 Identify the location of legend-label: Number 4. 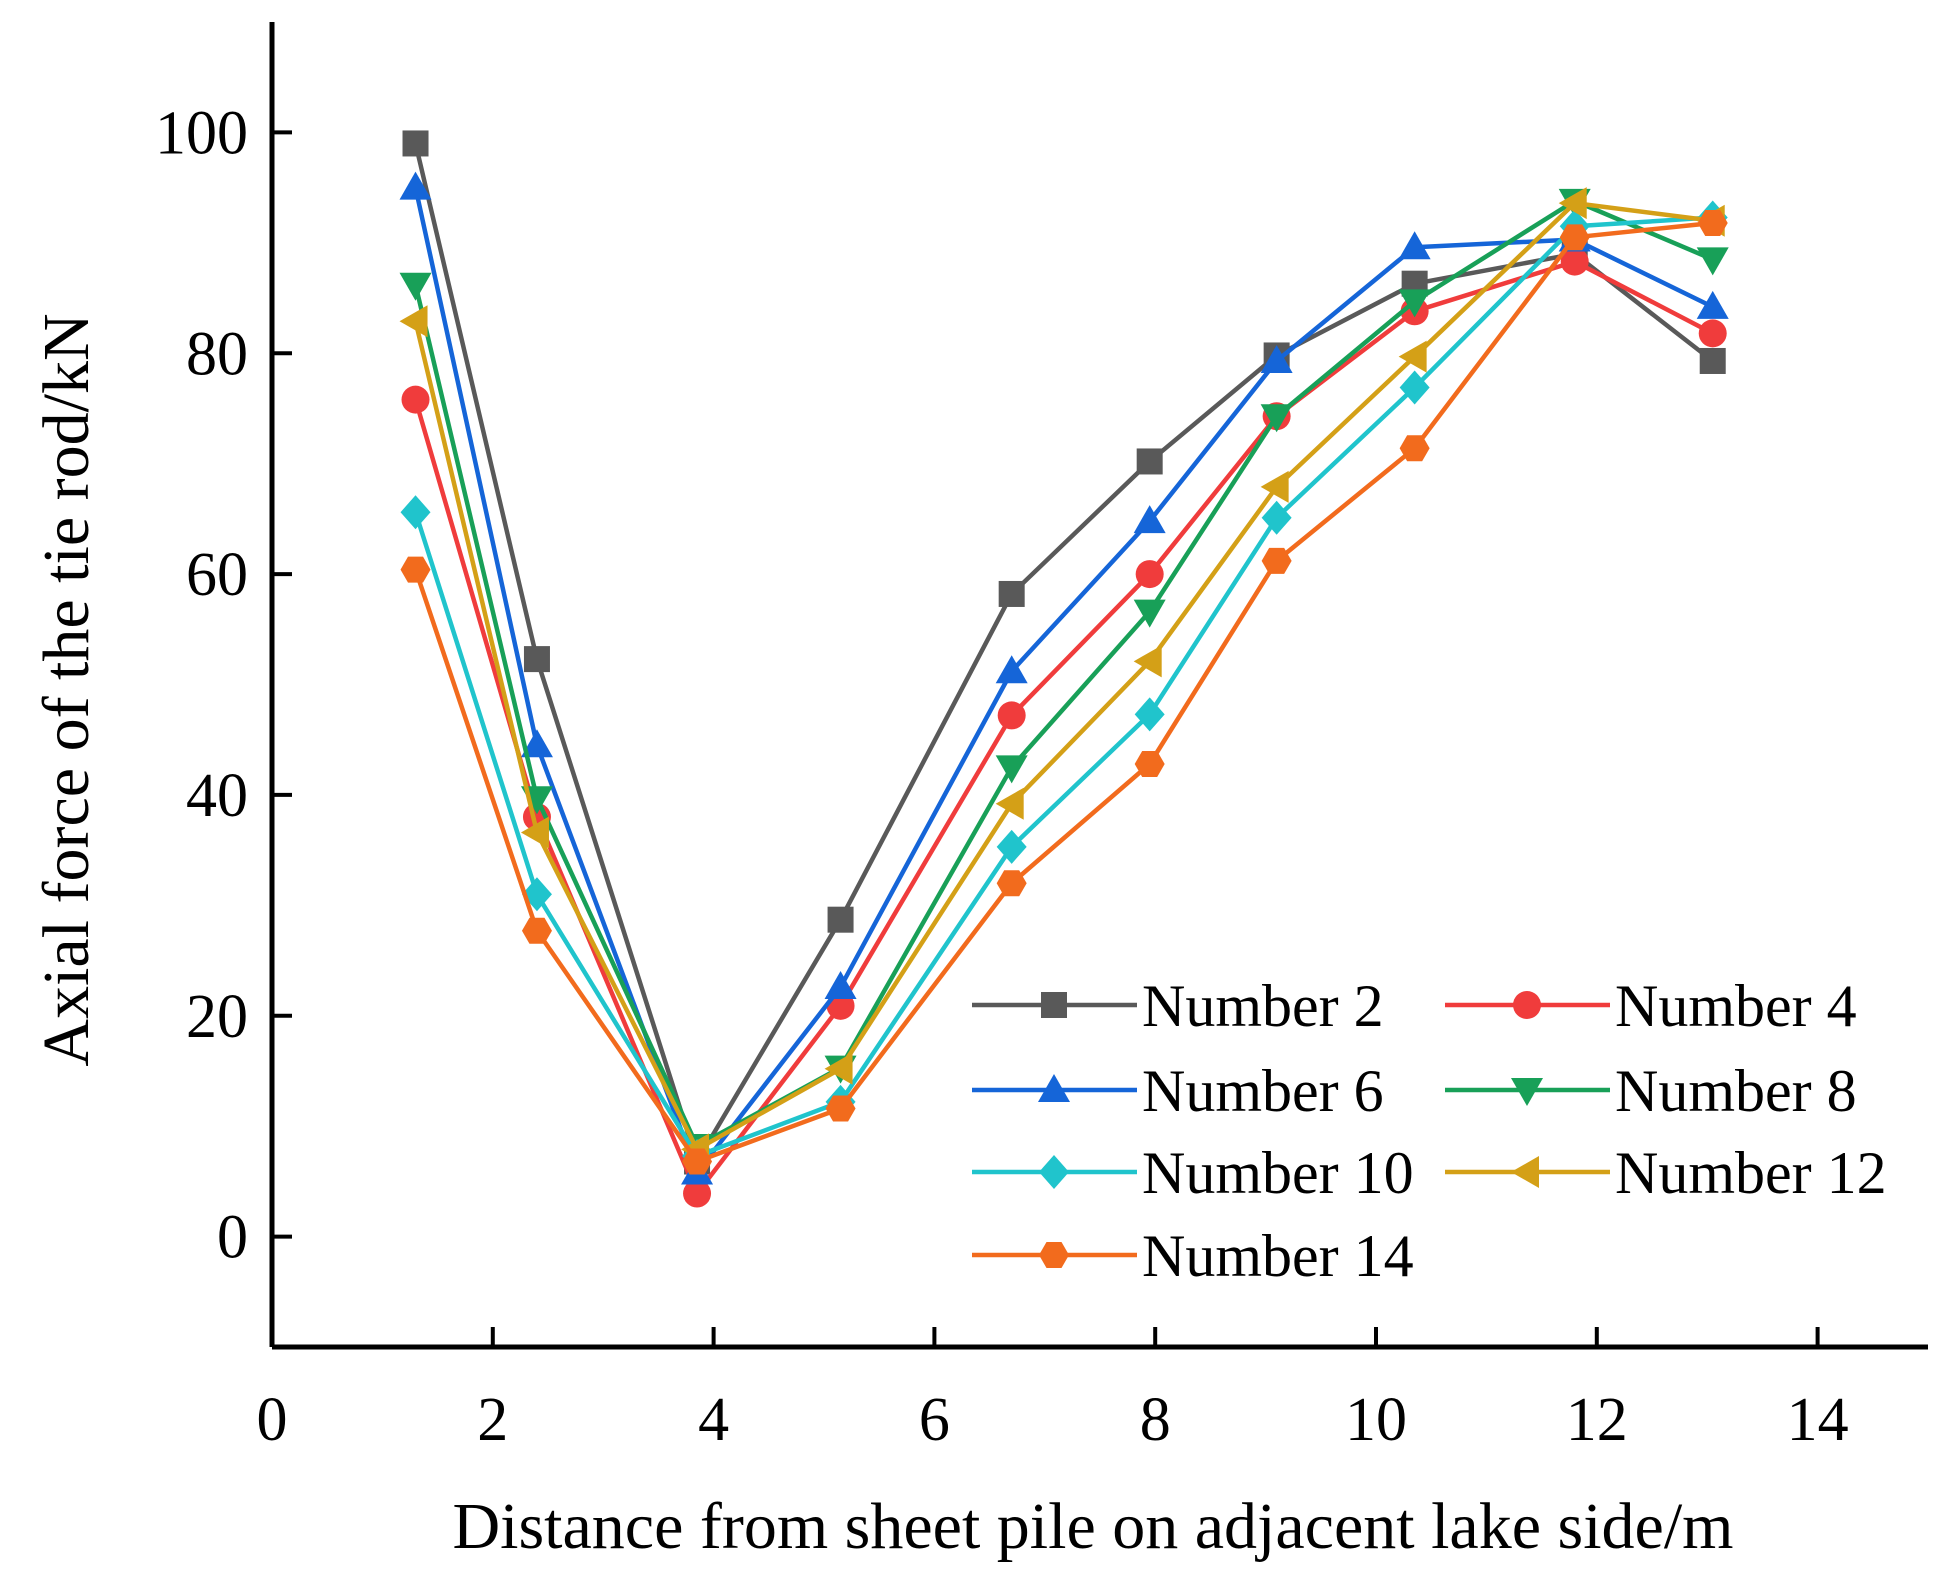
(1736, 1006).